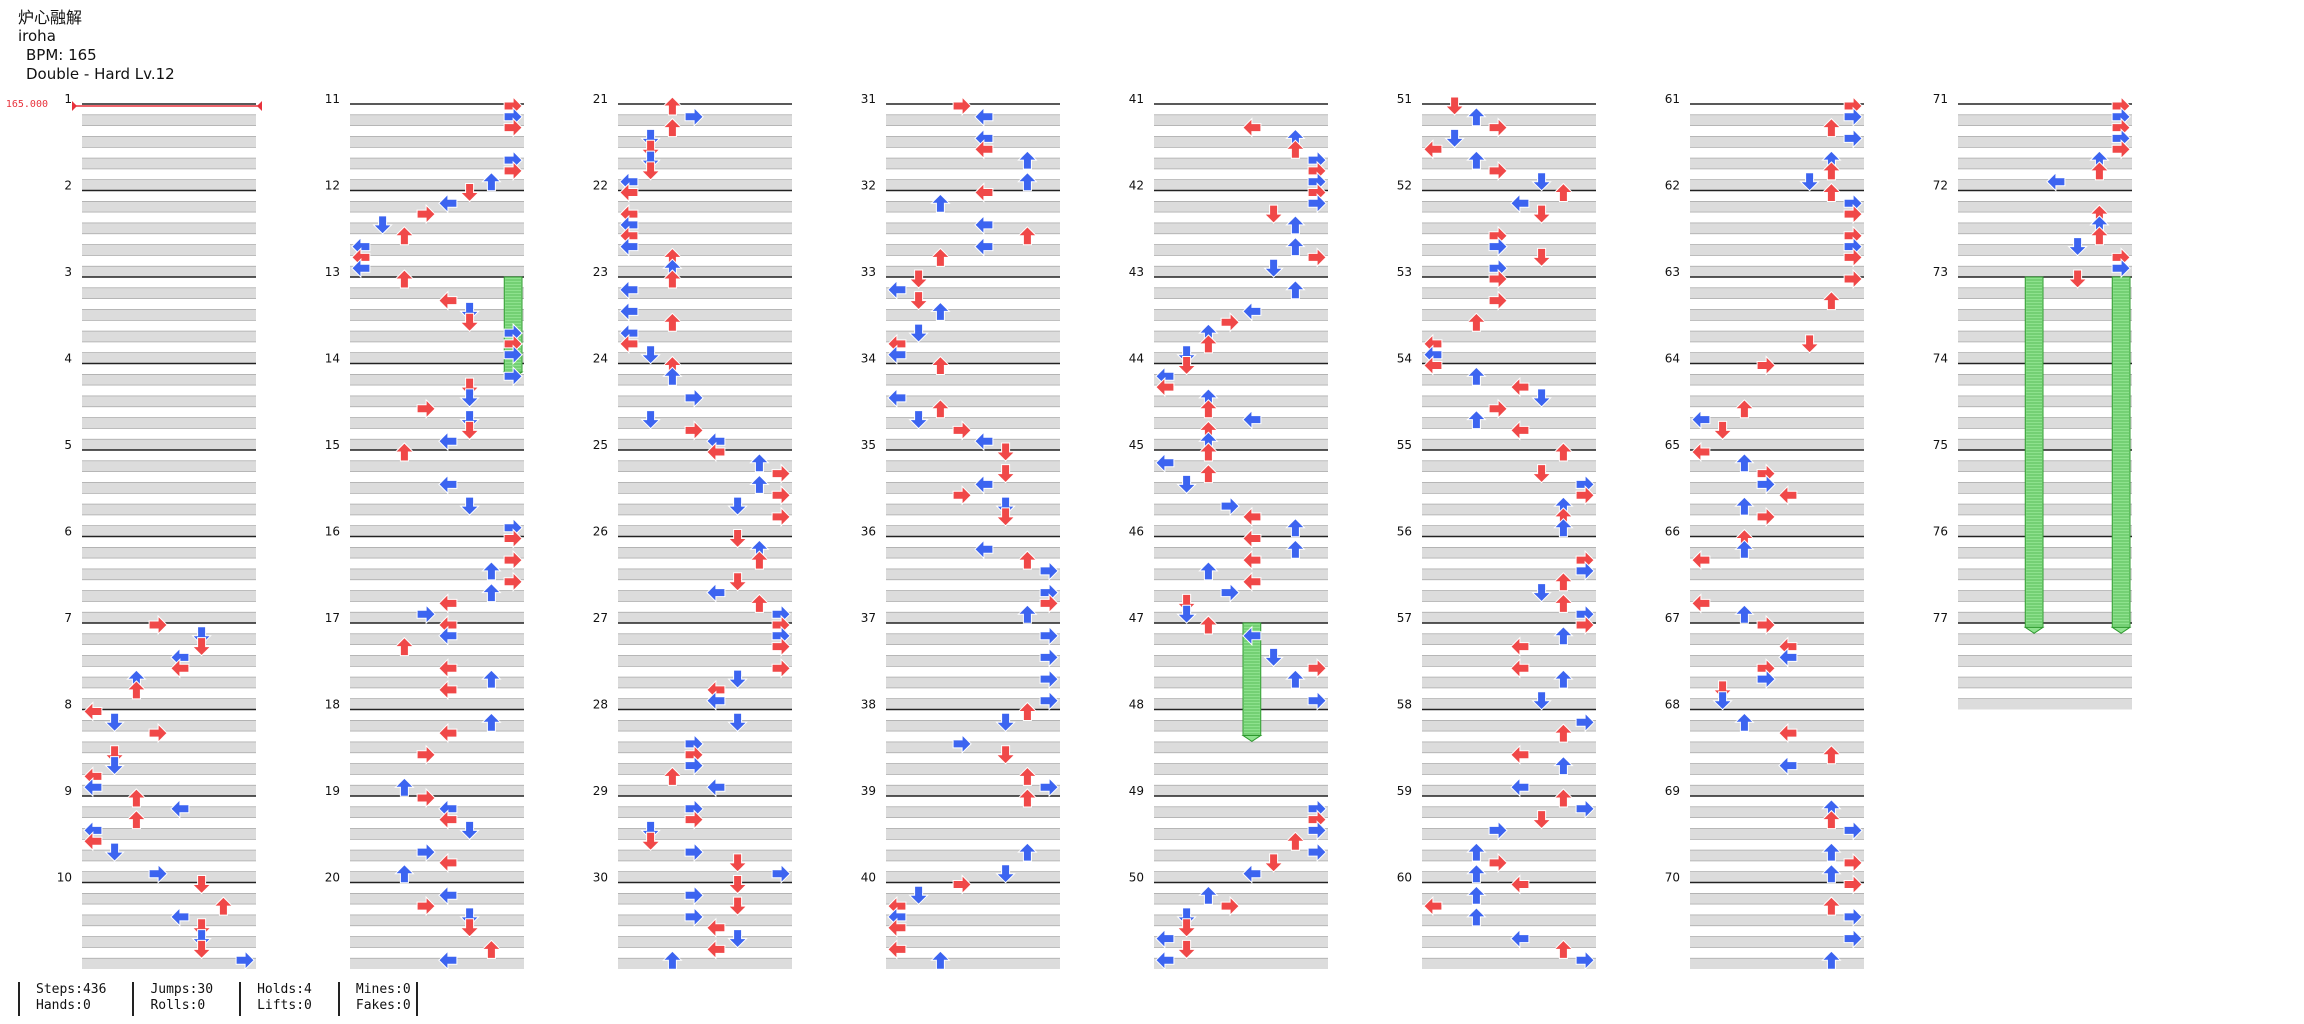 The height and width of the screenshot is (1024, 2304). I want to click on measure-number: 14, so click(332, 359).